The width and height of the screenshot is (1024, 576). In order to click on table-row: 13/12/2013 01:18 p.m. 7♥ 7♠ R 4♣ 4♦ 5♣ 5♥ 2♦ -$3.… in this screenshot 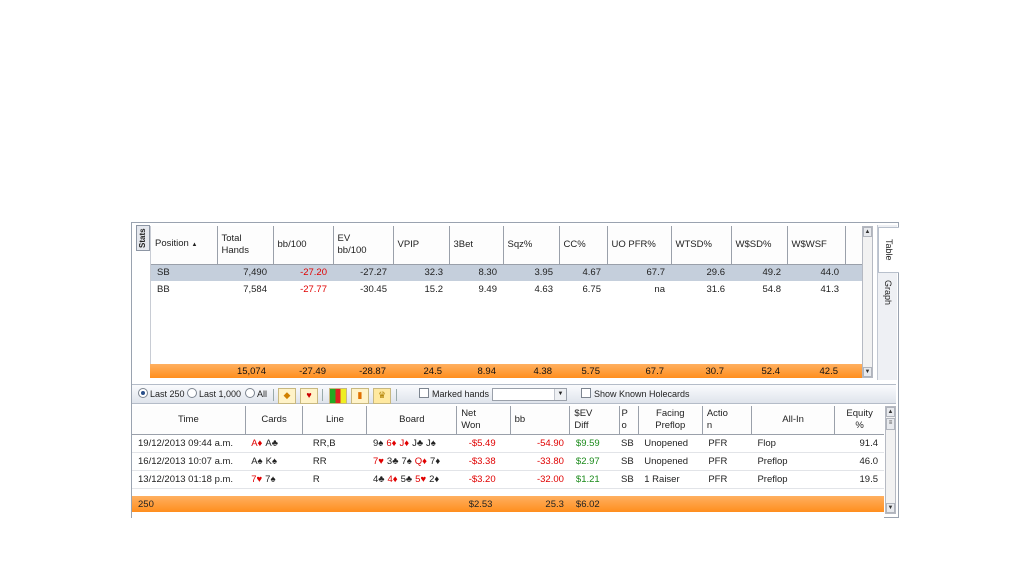, I will do `click(508, 480)`.